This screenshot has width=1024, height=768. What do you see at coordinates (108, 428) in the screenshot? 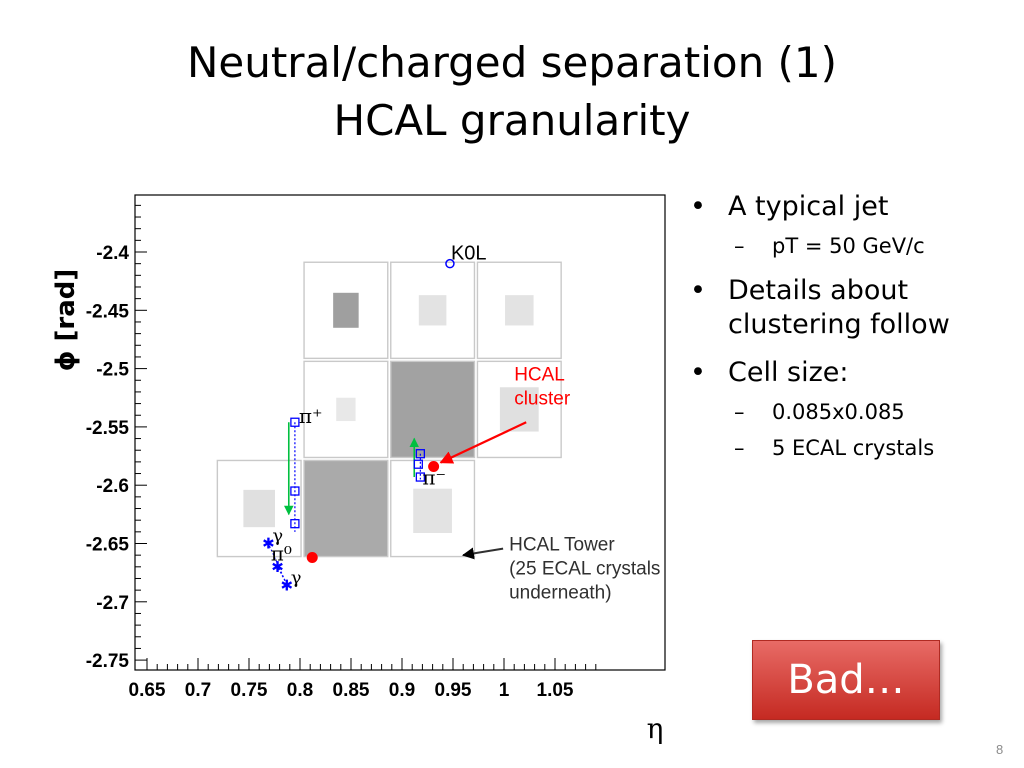
I see `y-tick-label: -2.55` at bounding box center [108, 428].